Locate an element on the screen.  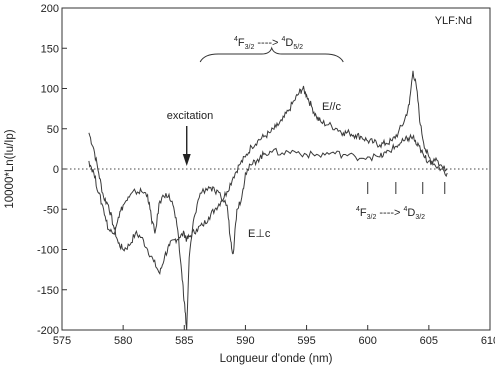
x-tick-label: 600 is located at coordinates (368, 341).